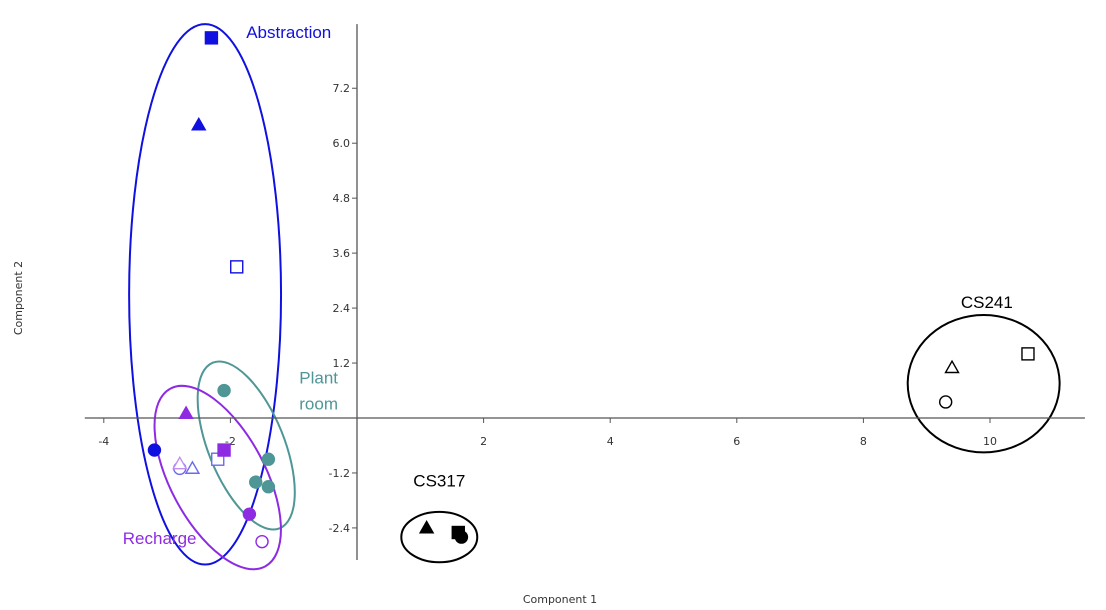 The image size is (1106, 610). I want to click on group-label: Plant room, so click(318, 391).